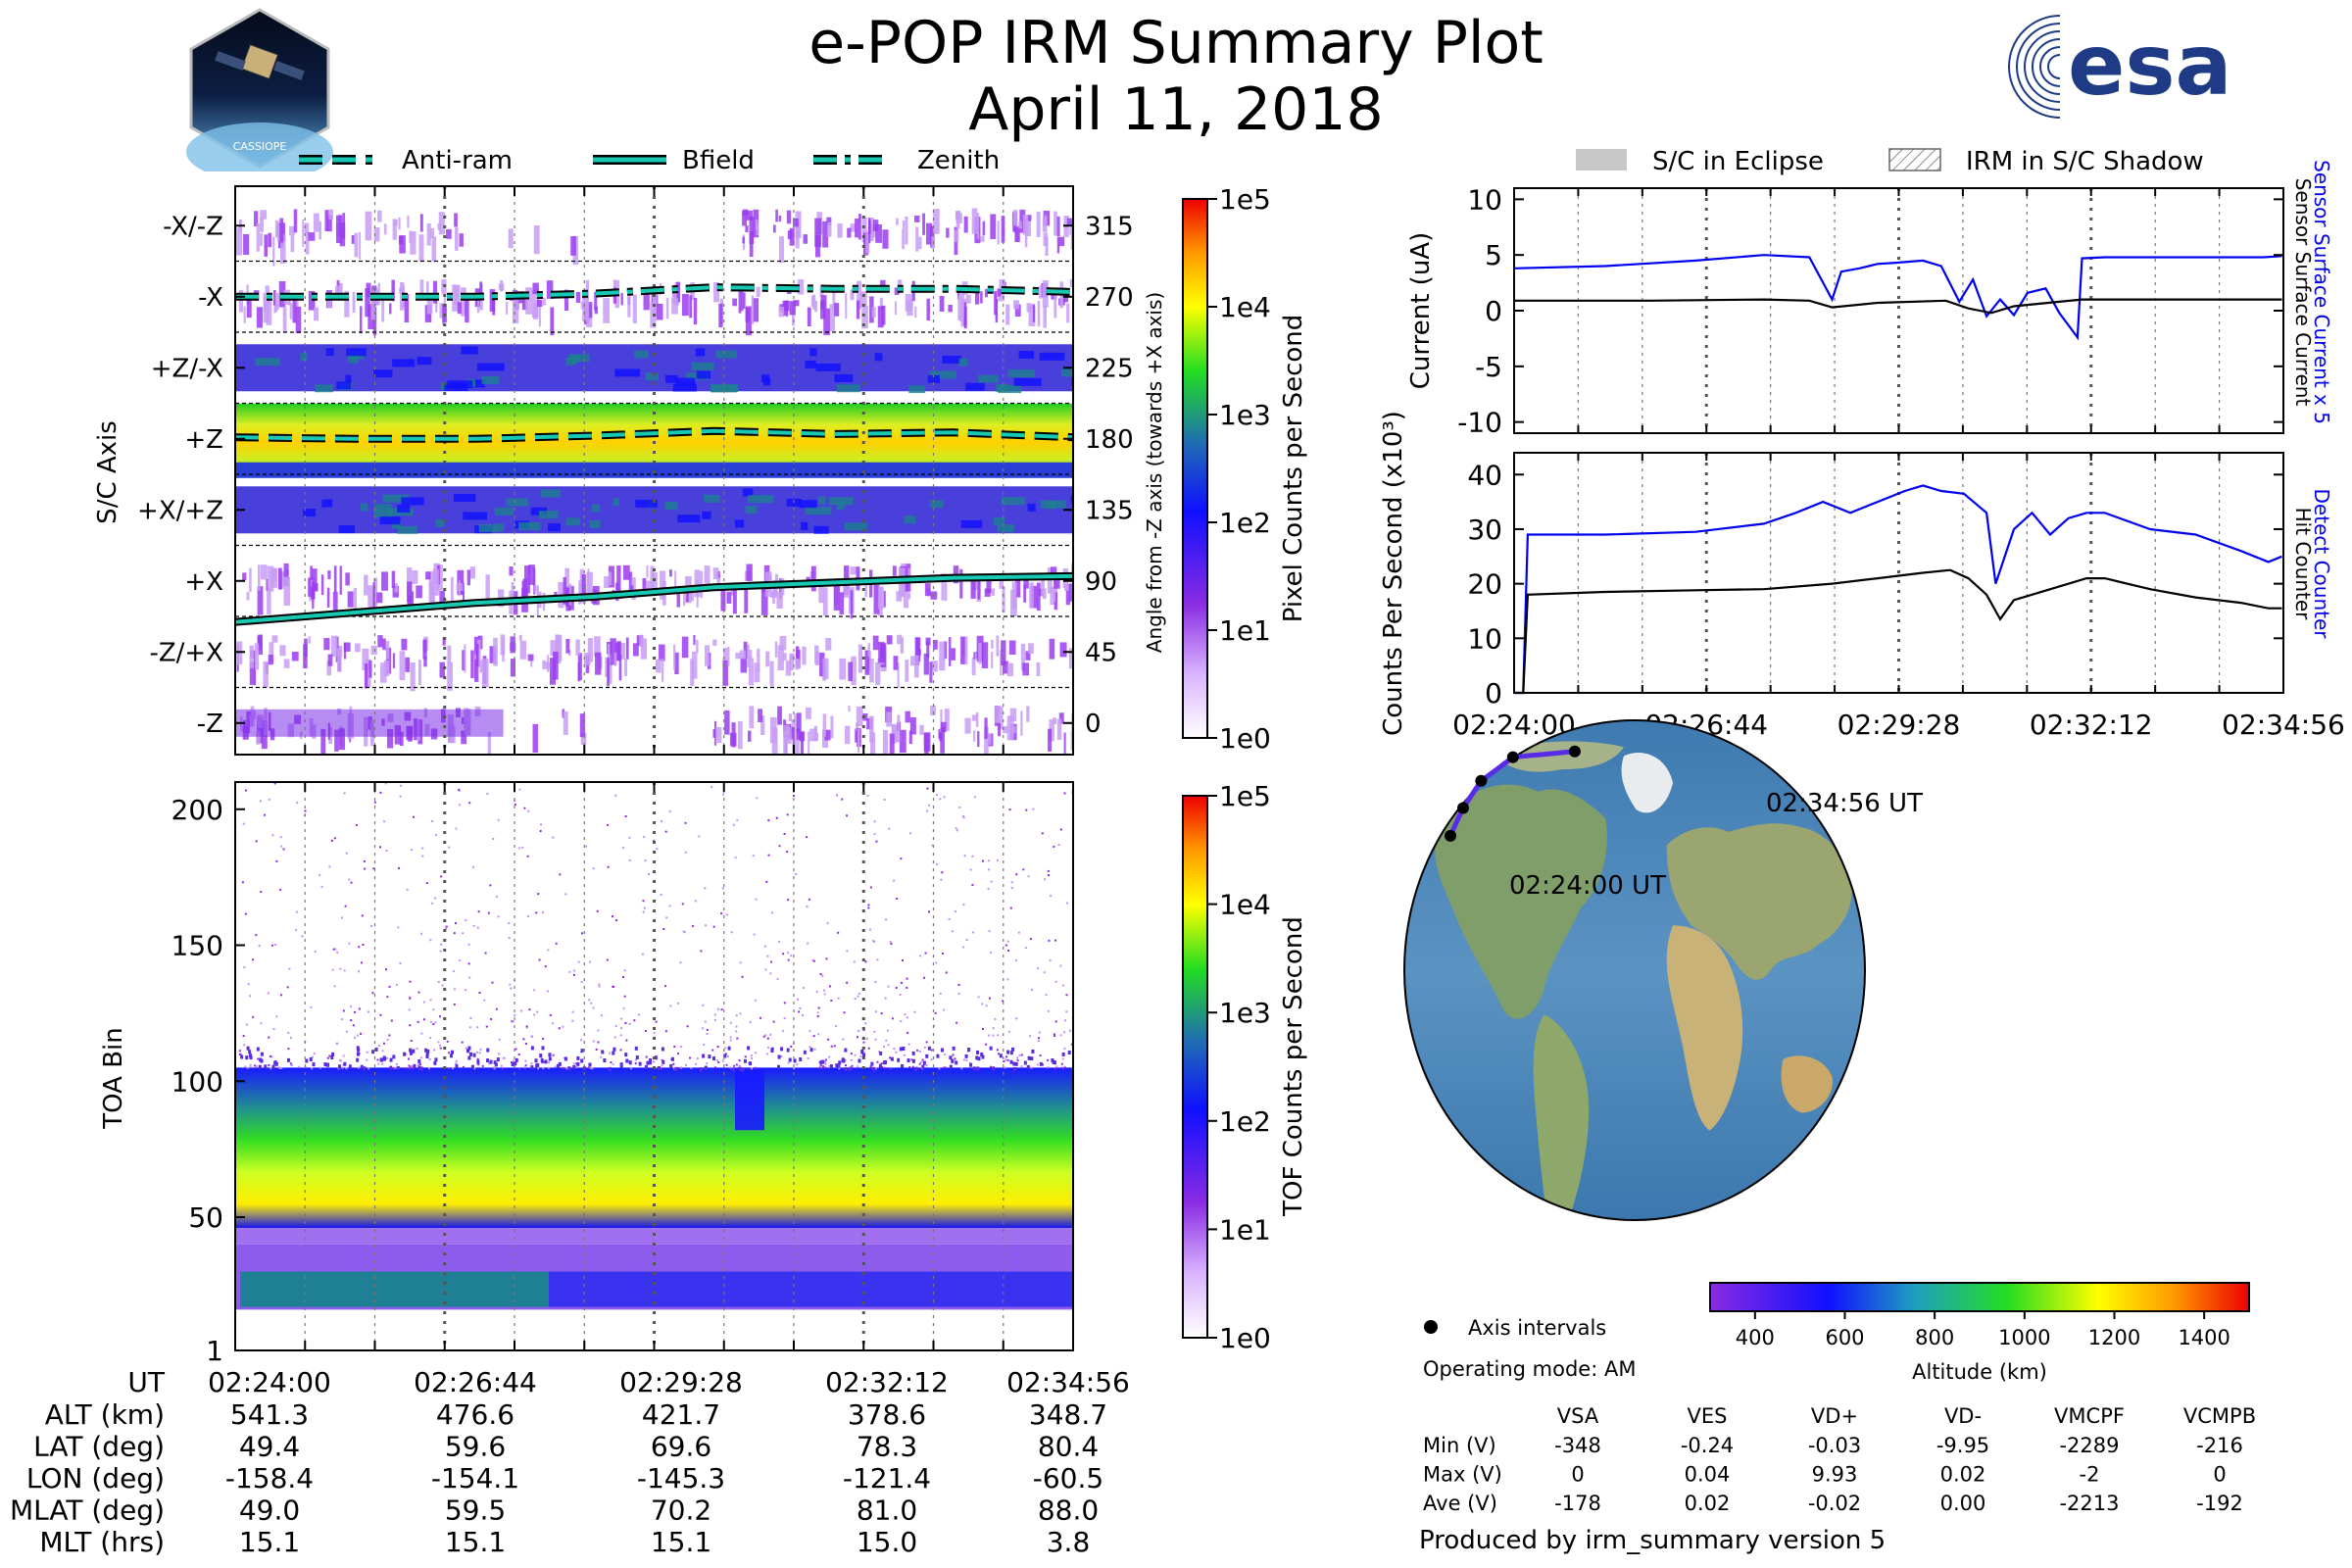  What do you see at coordinates (1154, 472) in the screenshot?
I see `pixel-heatmap-right-label: Angle from -Z axis (towards +X axis)` at bounding box center [1154, 472].